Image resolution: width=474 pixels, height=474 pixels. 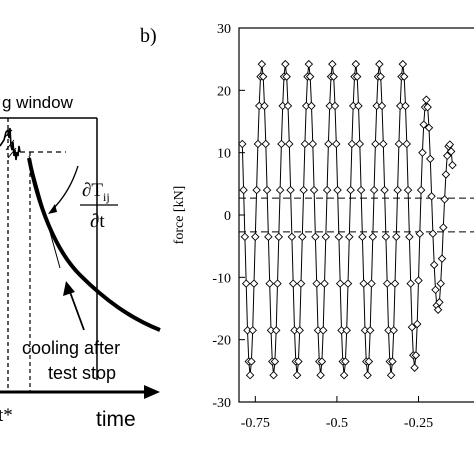 I want to click on hatch-marks, so click(x=10, y=144).